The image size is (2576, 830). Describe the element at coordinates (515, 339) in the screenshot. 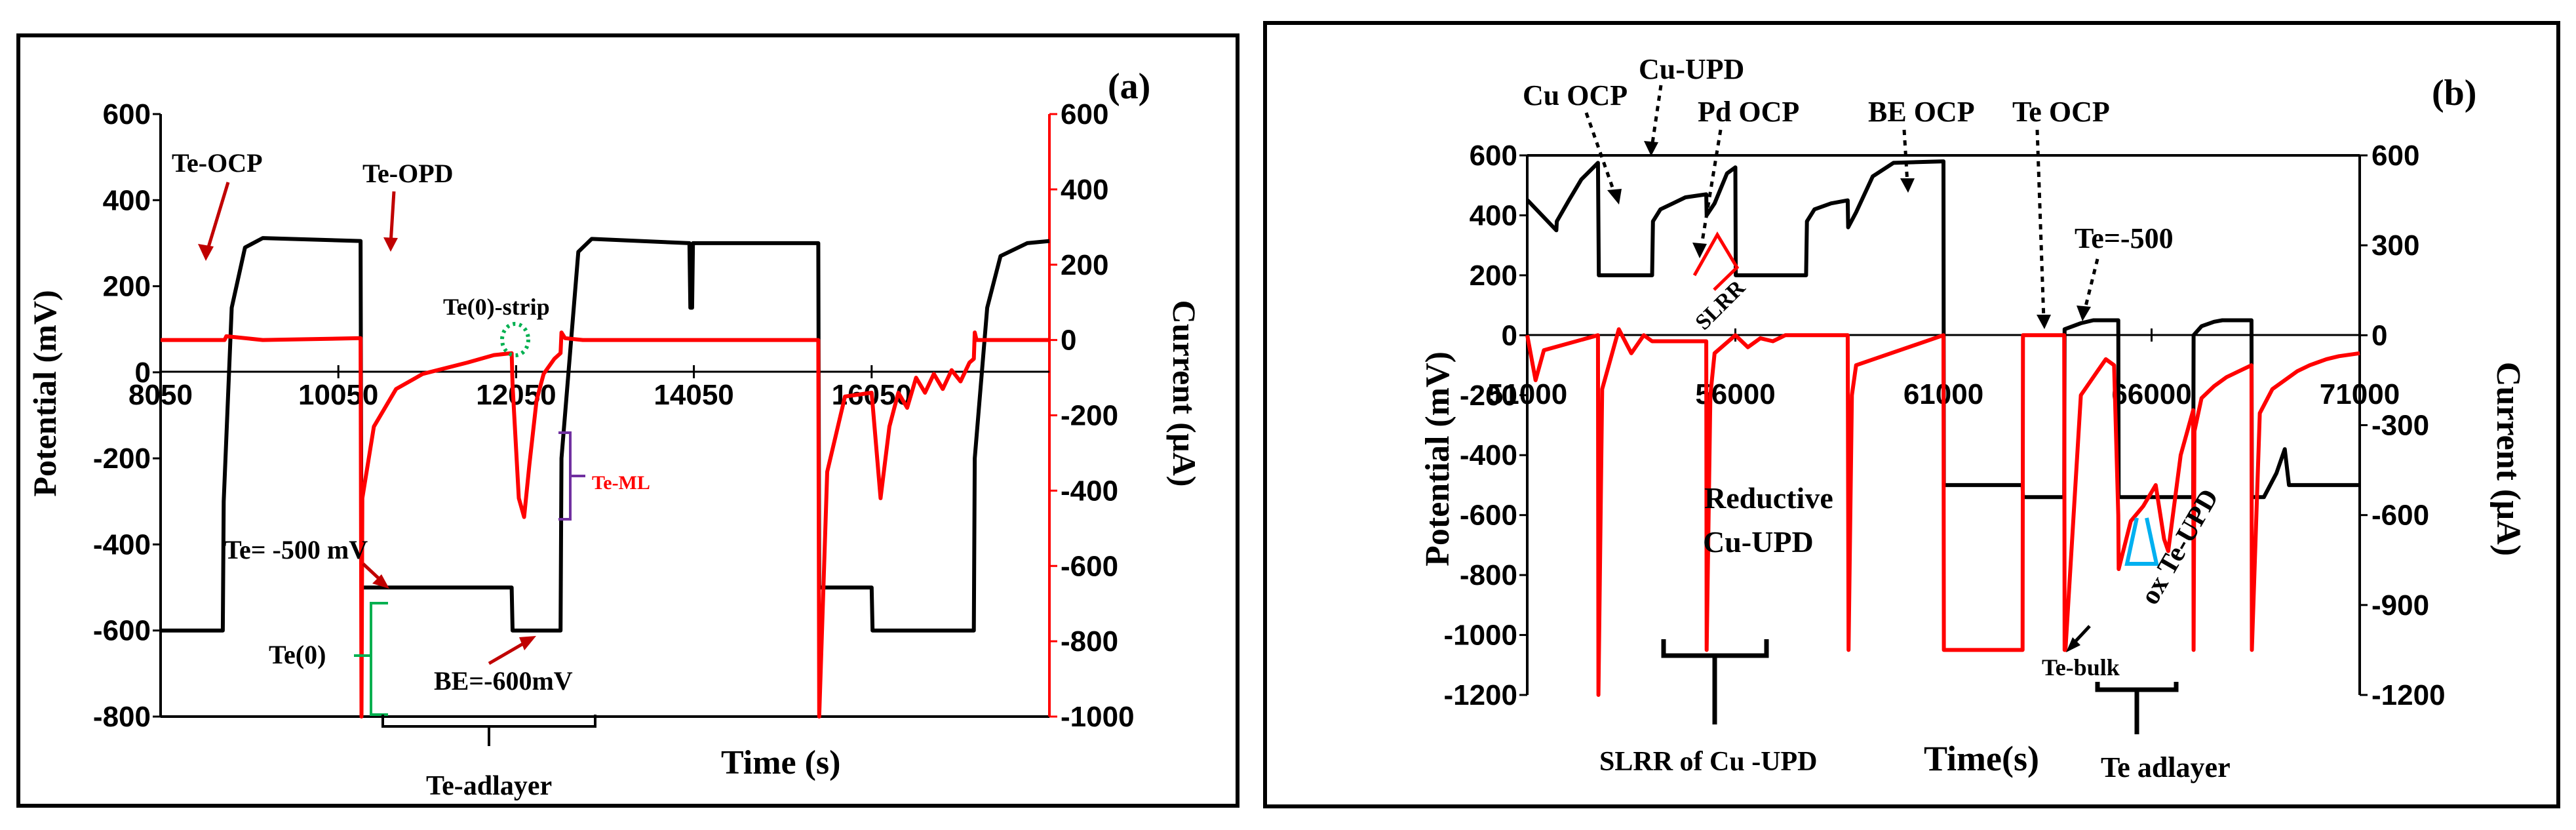

I see `strip-ellipse-marker` at that location.